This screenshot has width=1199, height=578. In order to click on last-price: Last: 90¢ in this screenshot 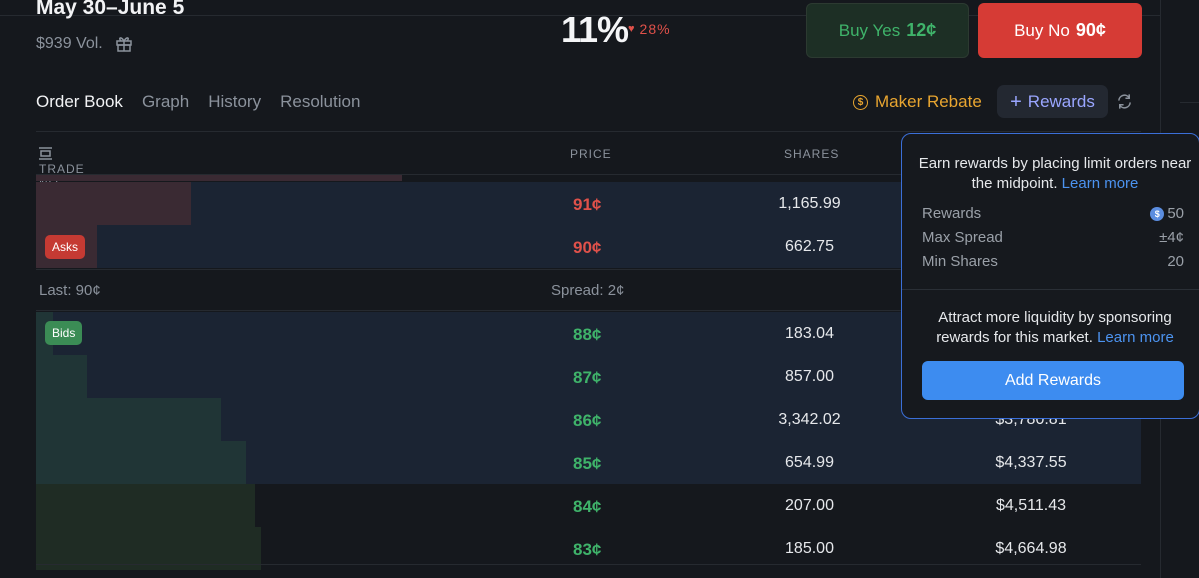, I will do `click(70, 290)`.